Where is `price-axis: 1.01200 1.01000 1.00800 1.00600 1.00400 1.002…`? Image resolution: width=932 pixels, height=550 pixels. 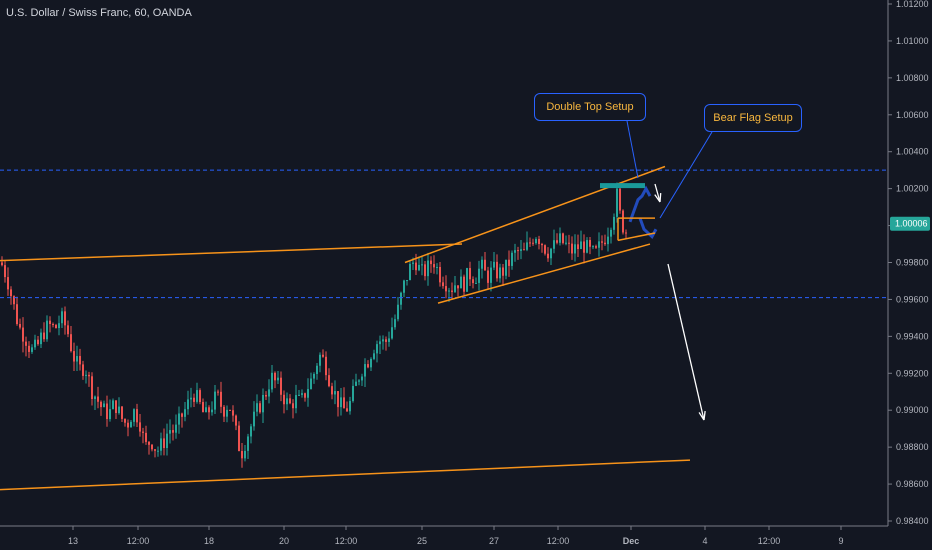 price-axis: 1.01200 1.01000 1.00800 1.00600 1.00400 1.002… is located at coordinates (909, 275).